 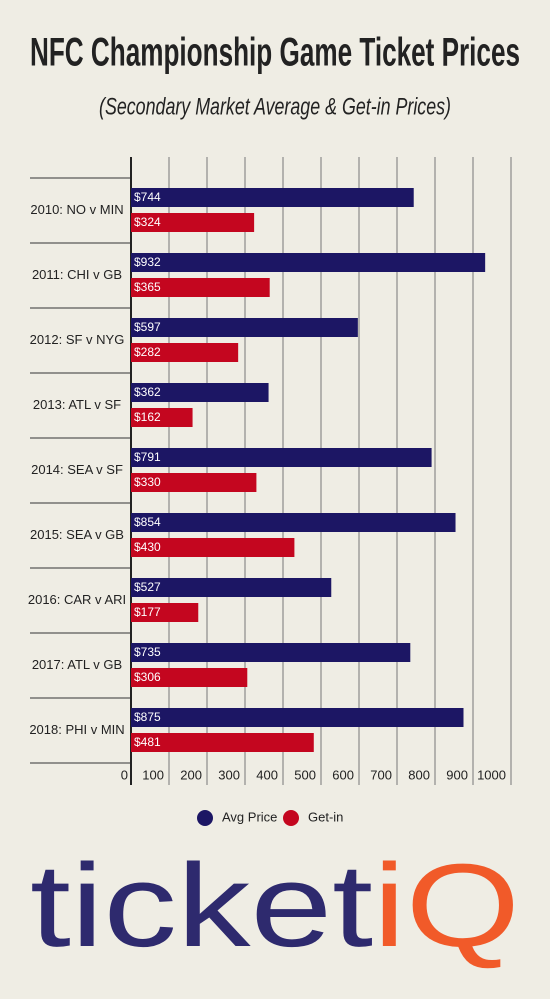 I want to click on value-label: $330, so click(x=147, y=482).